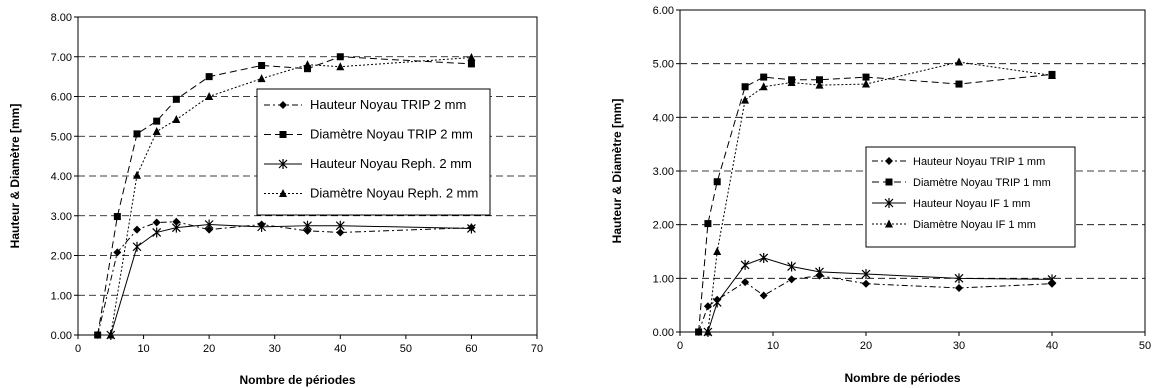  What do you see at coordinates (471, 349) in the screenshot?
I see `x-tick-label: 60` at bounding box center [471, 349].